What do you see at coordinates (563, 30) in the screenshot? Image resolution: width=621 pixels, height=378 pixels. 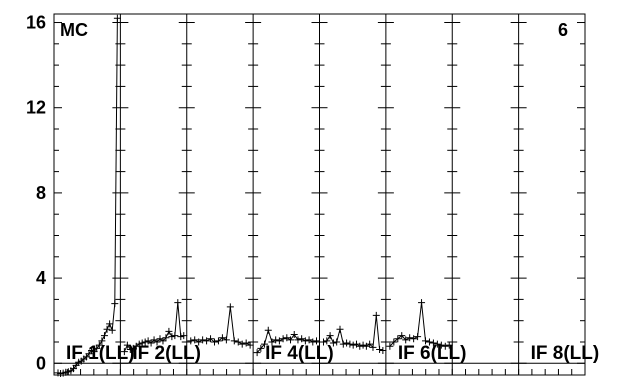 I see `panel-number: 6` at bounding box center [563, 30].